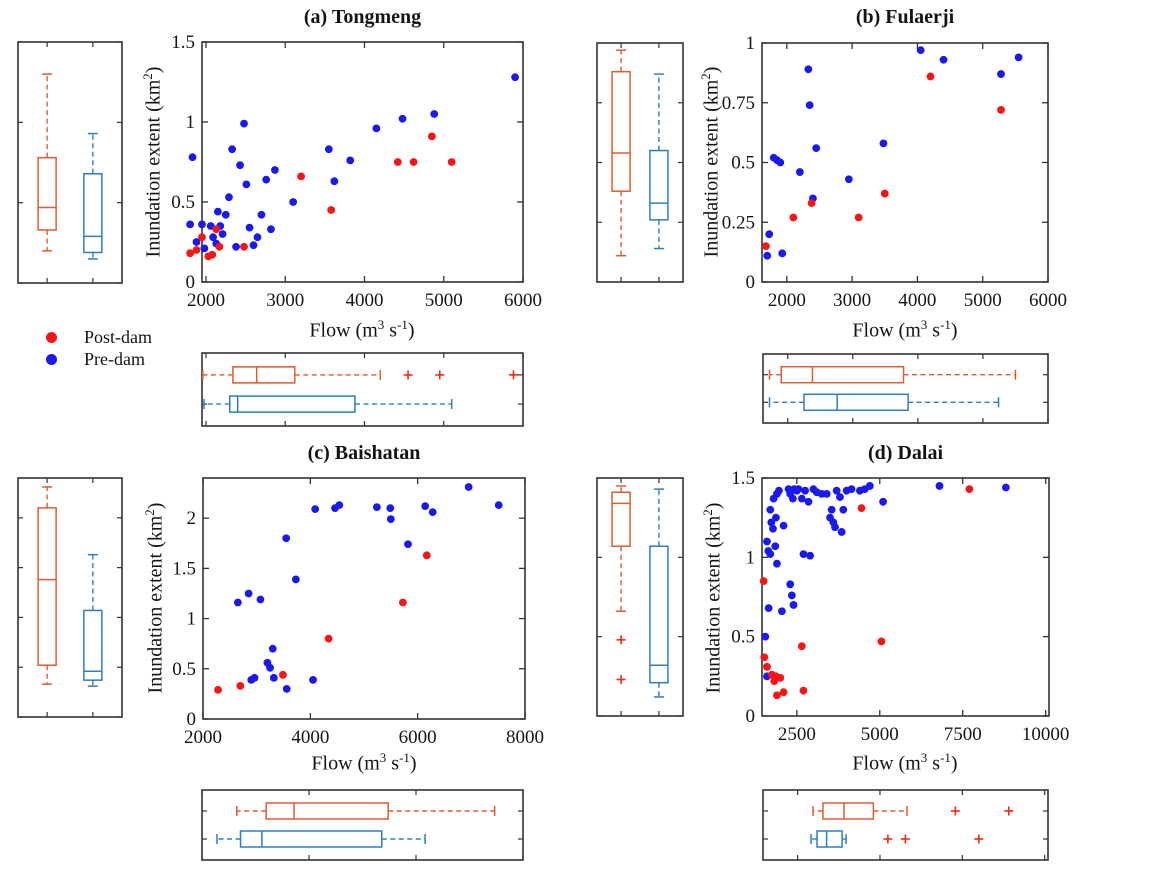  I want to click on panel-a-scatter-plot: 2000 3000 4000 5000 6000 0 0.5 1 1.5, so click(356, 171).